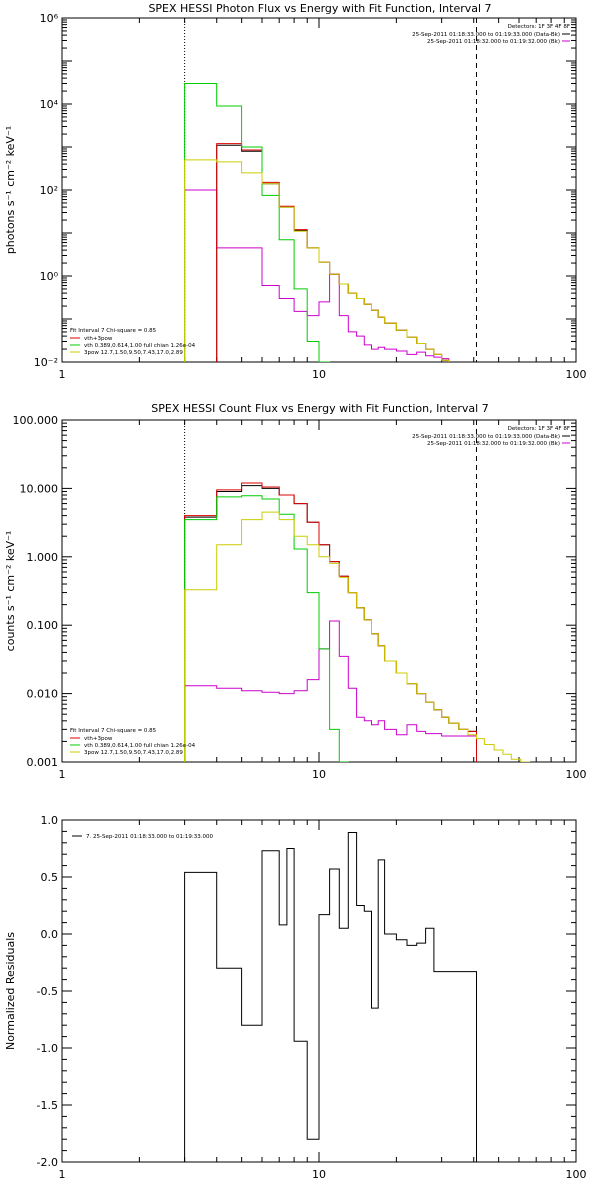  Describe the element at coordinates (10, 991) in the screenshot. I see `panel-residuals-ylabel: Normalized Residuals` at that location.